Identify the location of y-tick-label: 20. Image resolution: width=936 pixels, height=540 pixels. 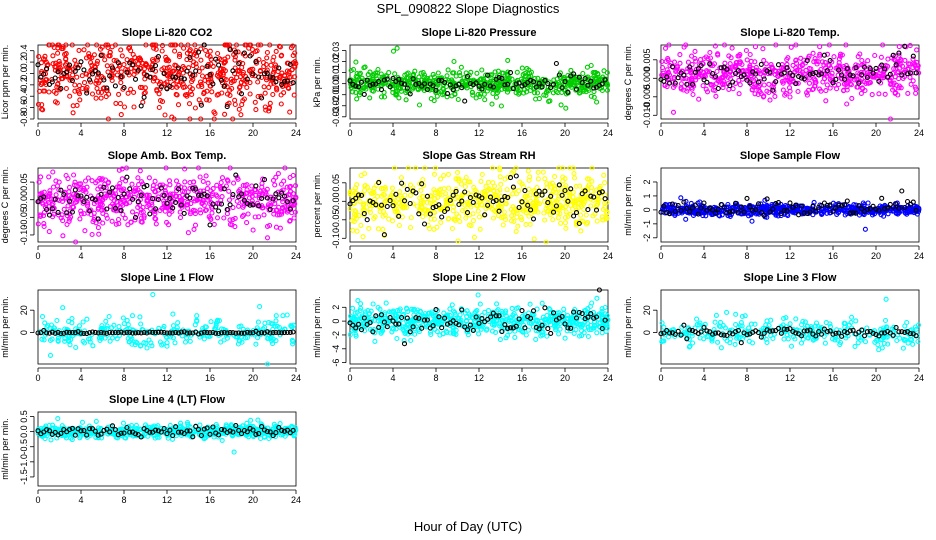
(24, 310).